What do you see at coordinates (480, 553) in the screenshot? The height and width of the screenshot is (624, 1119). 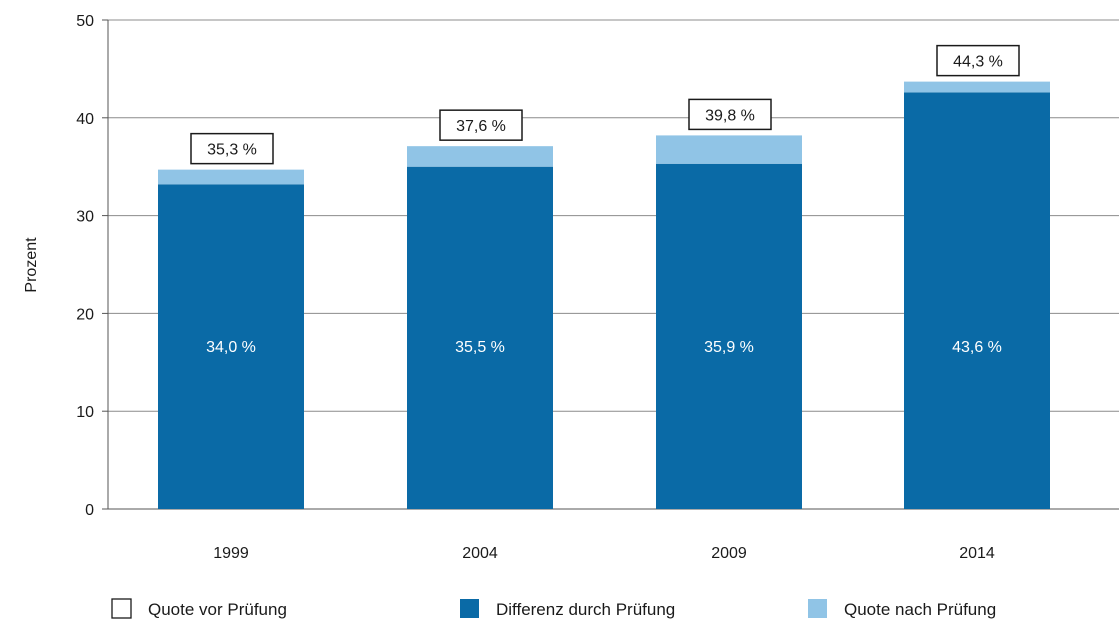 I see `x-tick-label-2004: 2004` at bounding box center [480, 553].